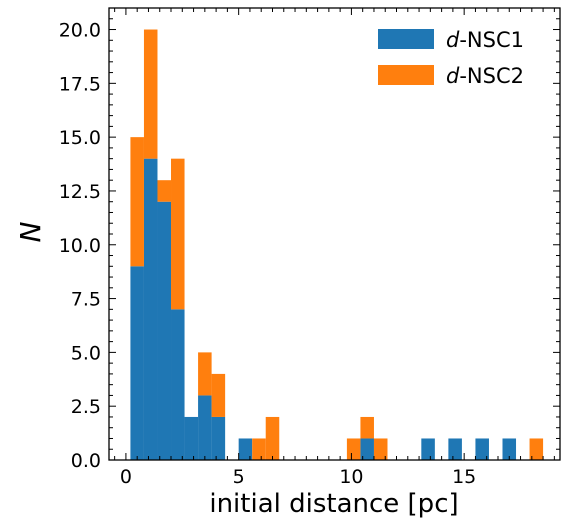 The height and width of the screenshot is (524, 568). I want to click on y-tick-label: 15.0, so click(80, 138).